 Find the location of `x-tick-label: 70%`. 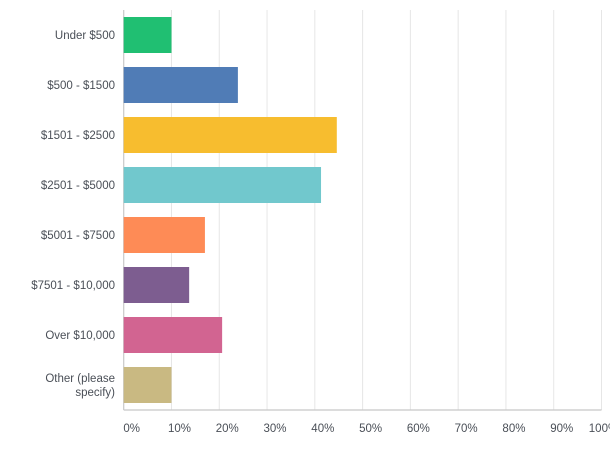

x-tick-label: 70% is located at coordinates (466, 429).